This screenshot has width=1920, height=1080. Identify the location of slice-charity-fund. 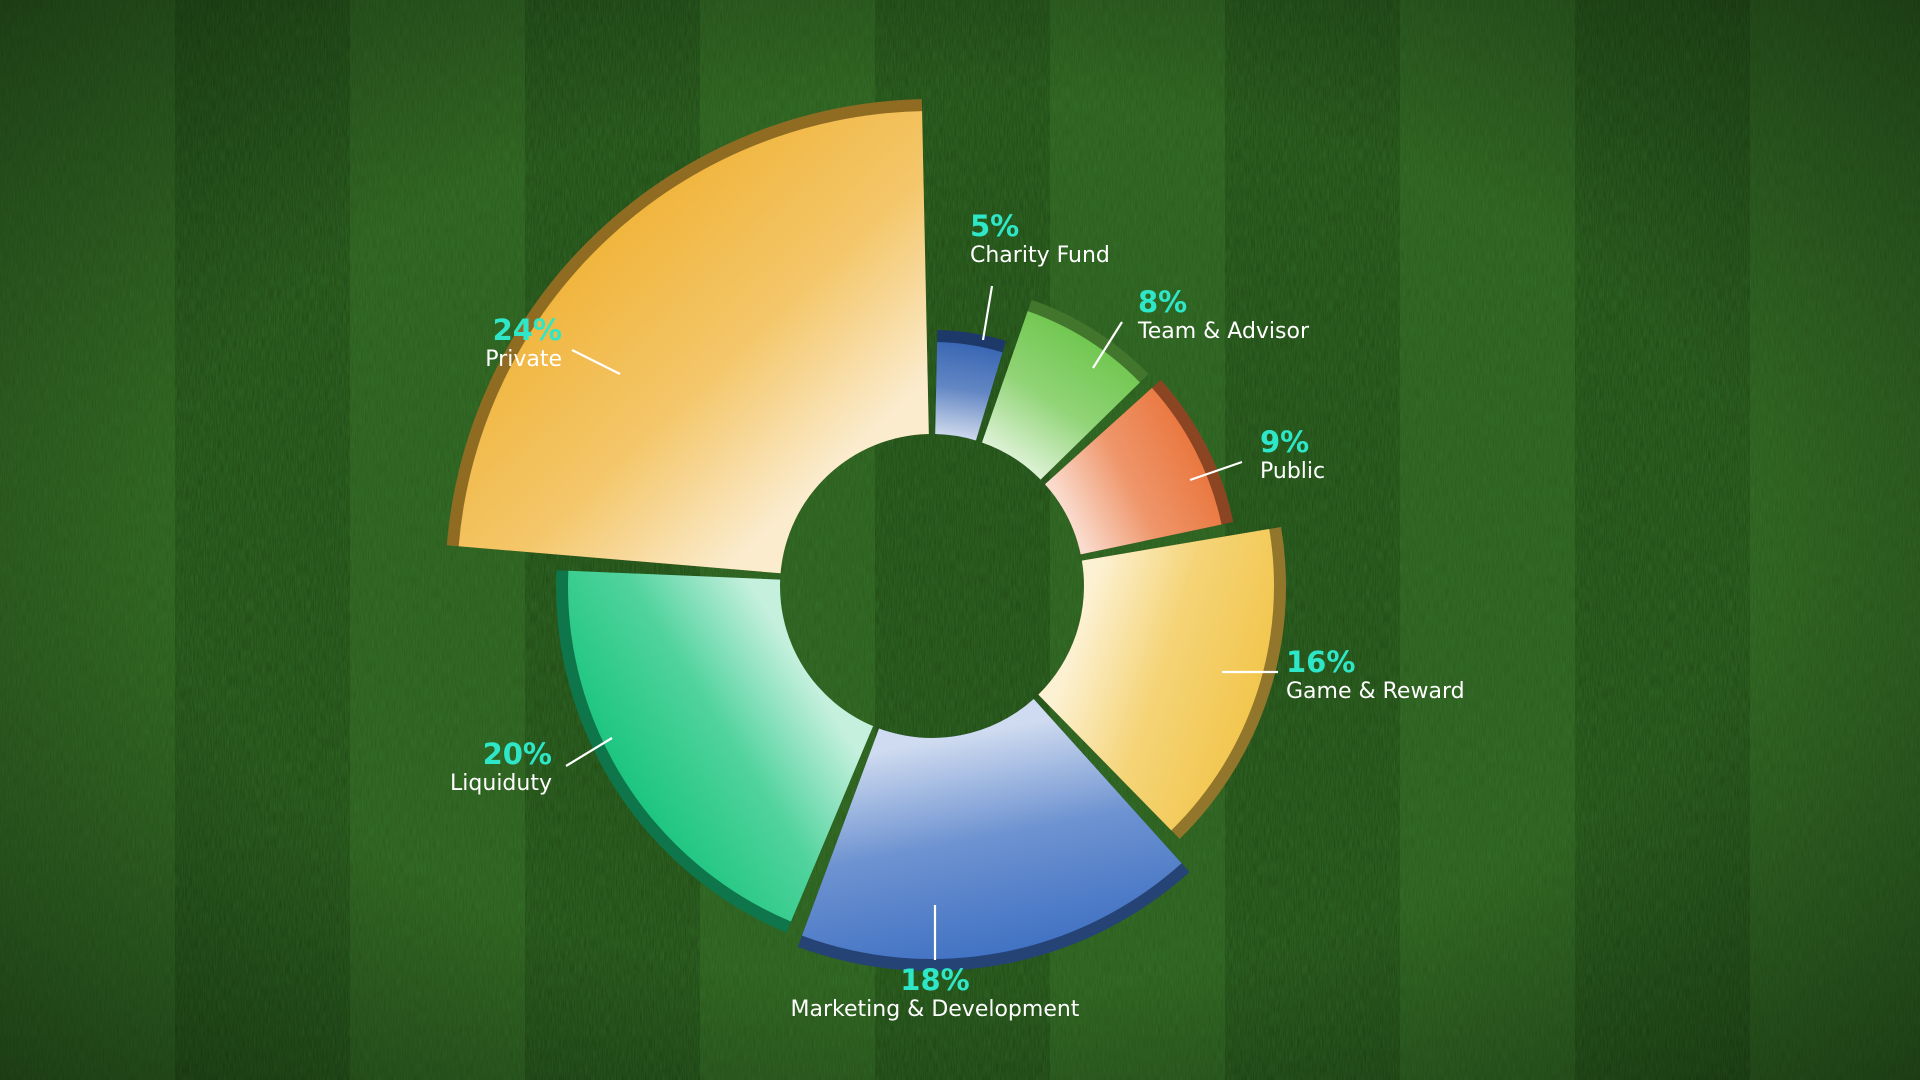
(969, 391).